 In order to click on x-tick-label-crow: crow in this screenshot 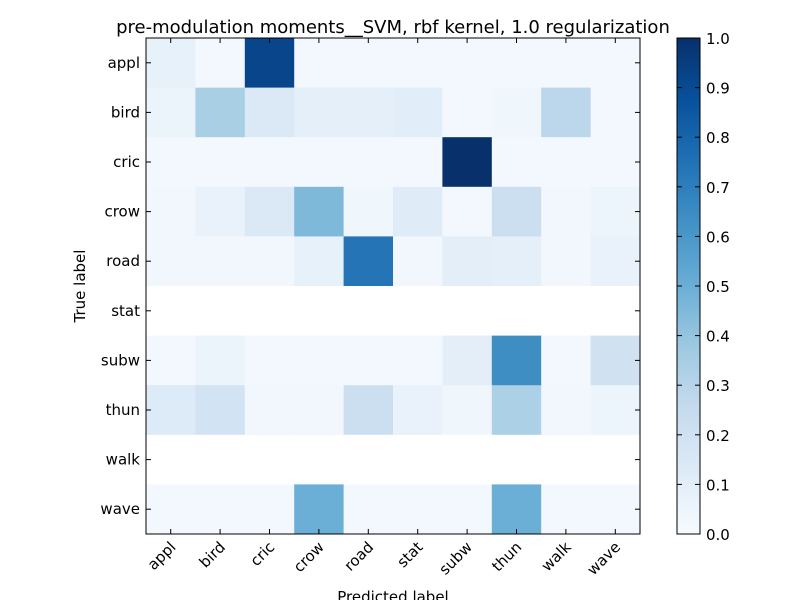, I will do `click(309, 557)`.